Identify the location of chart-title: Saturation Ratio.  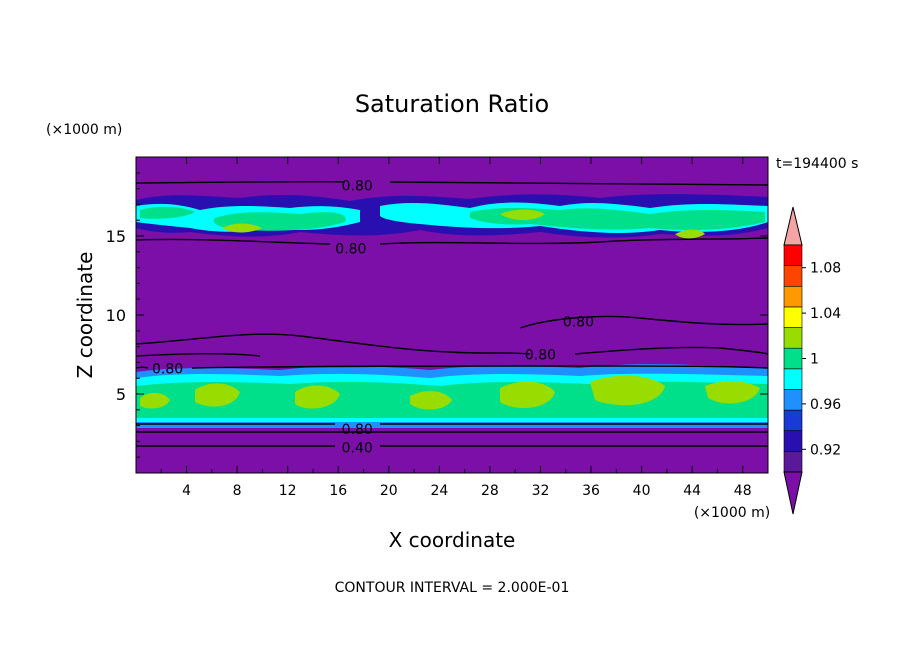
(452, 104).